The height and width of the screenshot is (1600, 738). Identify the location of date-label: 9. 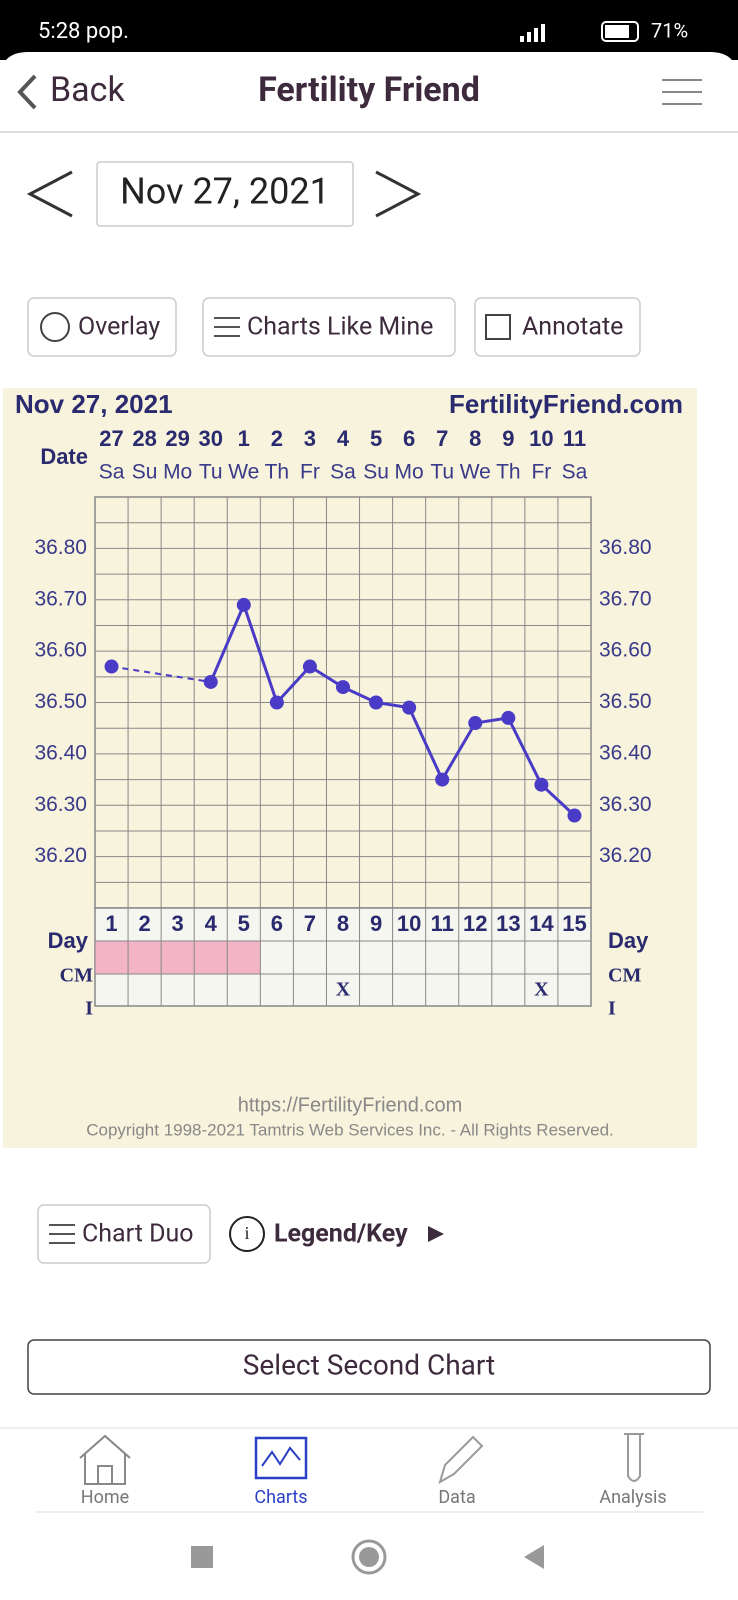
(508, 438).